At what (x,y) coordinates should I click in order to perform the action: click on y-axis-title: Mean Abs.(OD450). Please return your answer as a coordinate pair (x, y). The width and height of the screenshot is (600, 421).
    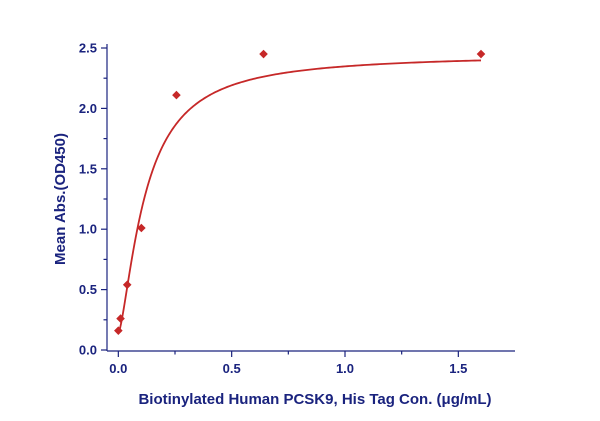
    Looking at the image, I should click on (60, 199).